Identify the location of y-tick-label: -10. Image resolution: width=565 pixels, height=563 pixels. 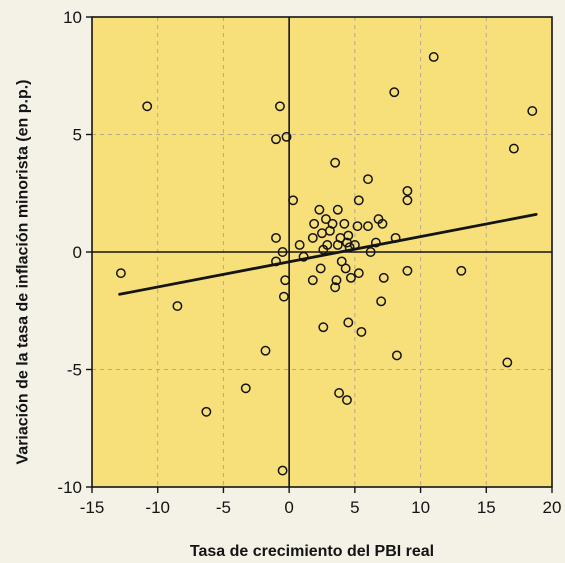
(69, 487).